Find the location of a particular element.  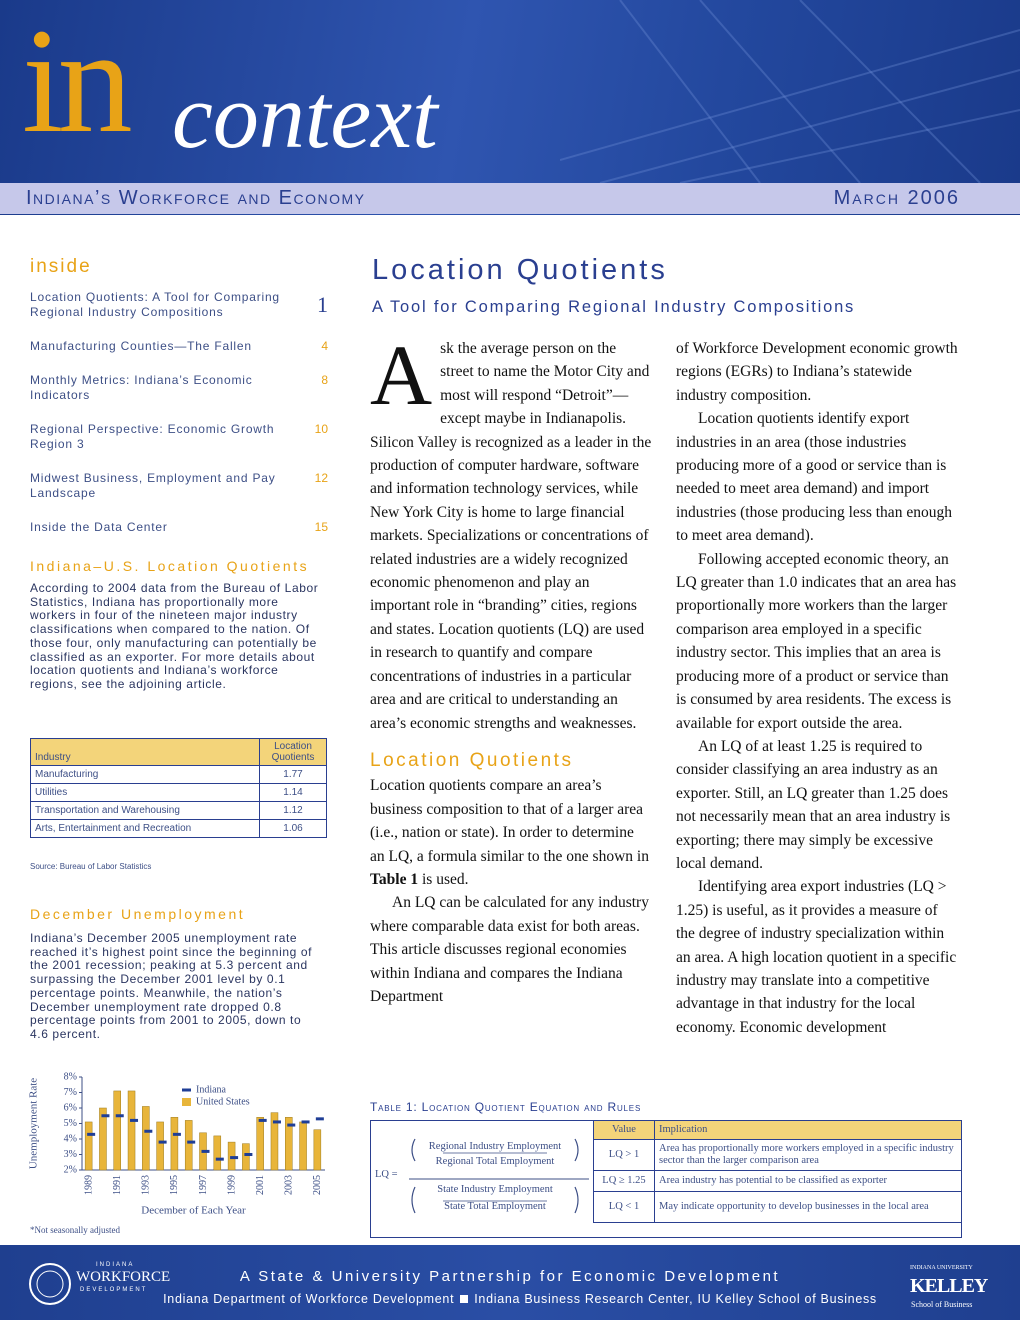

seal is located at coordinates (50, 1284).